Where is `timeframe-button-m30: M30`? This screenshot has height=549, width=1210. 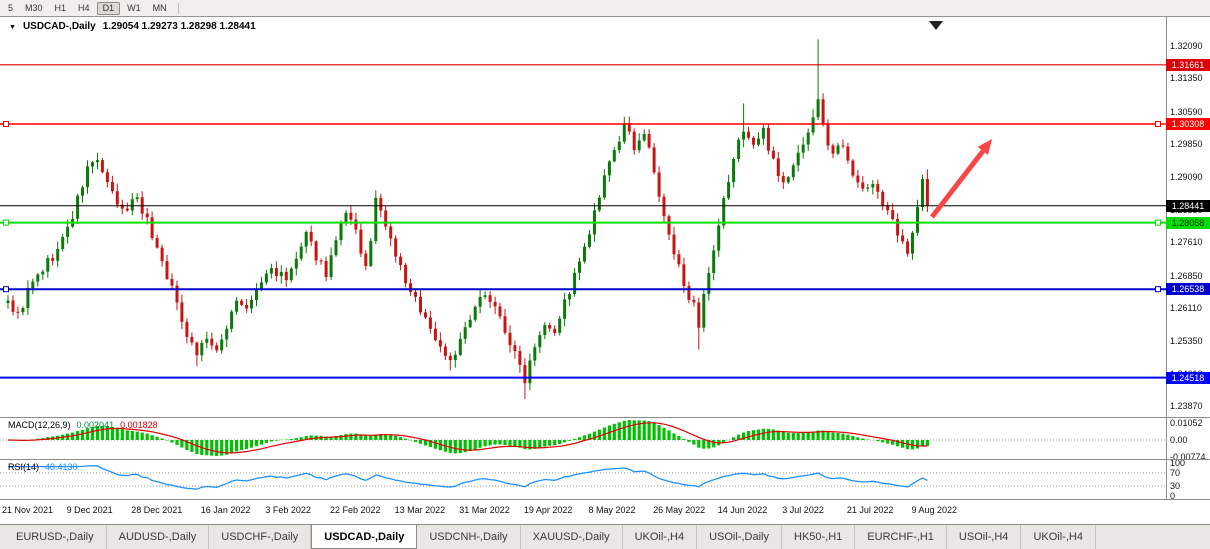
timeframe-button-m30: M30 is located at coordinates (34, 7).